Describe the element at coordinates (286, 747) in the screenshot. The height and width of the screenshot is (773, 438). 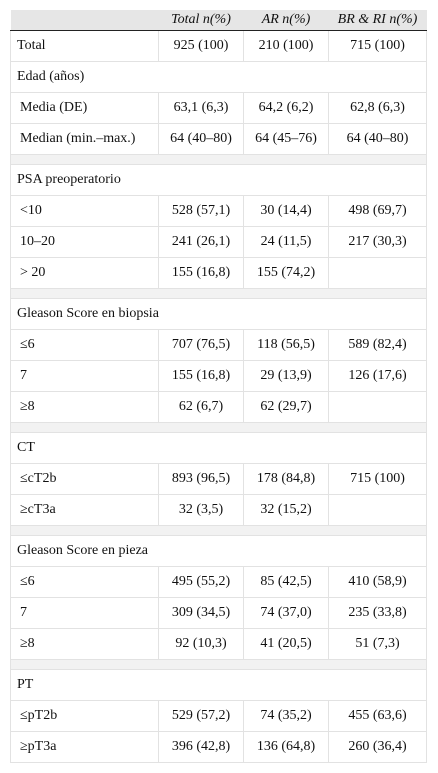
I see `value-cell: 136 (64,8)` at that location.